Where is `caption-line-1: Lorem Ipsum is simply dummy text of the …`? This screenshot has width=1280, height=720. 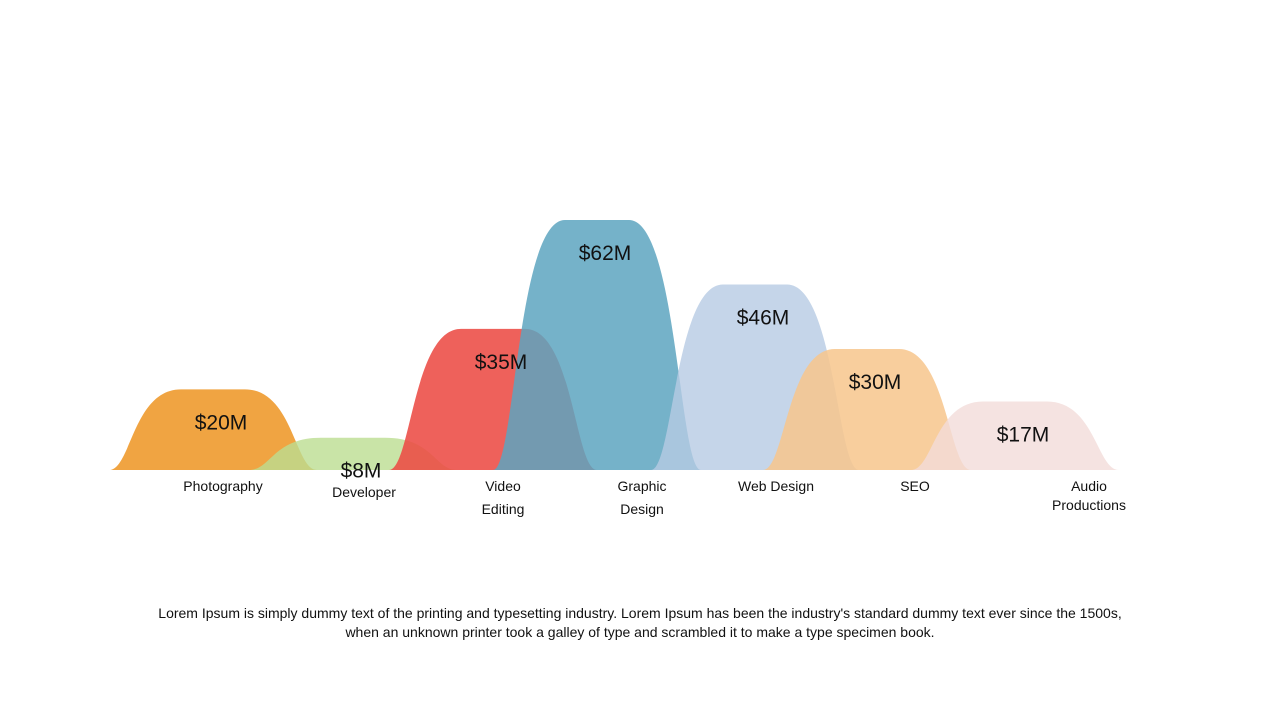 caption-line-1: Lorem Ipsum is simply dummy text of the … is located at coordinates (640, 613).